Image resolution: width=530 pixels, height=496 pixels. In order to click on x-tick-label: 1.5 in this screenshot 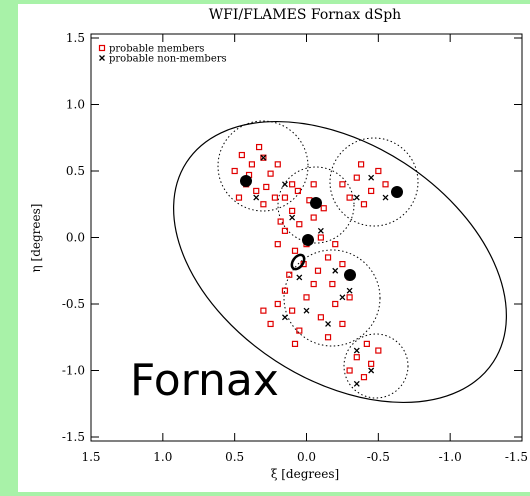, I will do `click(90, 457)`.